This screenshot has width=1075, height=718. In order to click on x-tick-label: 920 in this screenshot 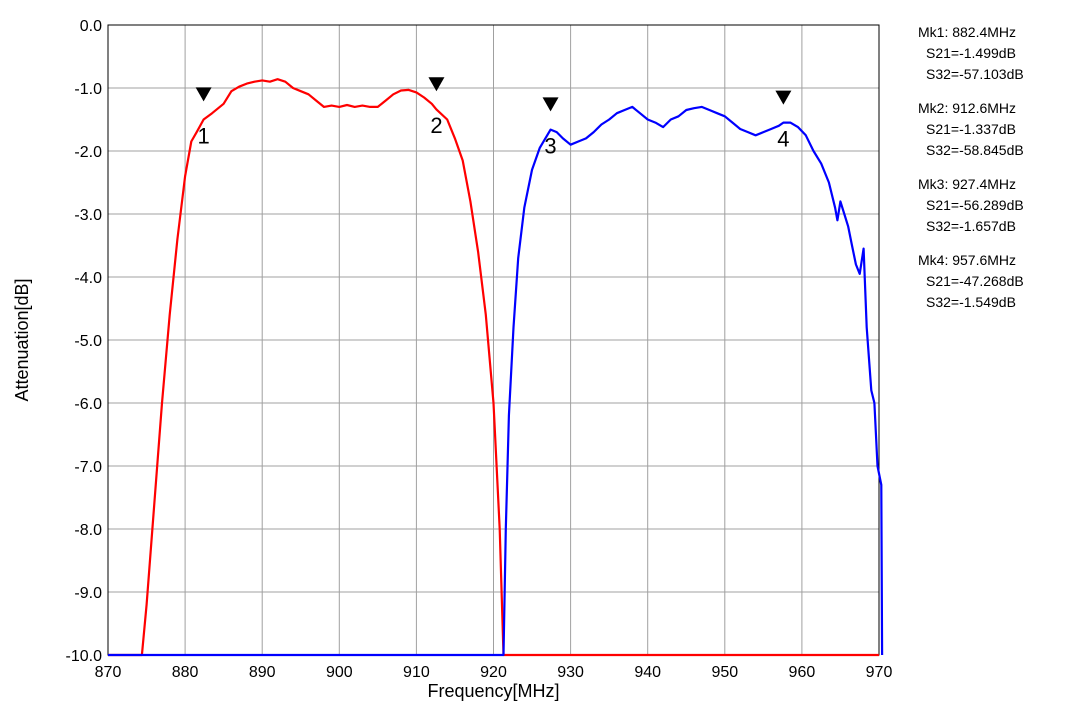, I will do `click(493, 672)`.